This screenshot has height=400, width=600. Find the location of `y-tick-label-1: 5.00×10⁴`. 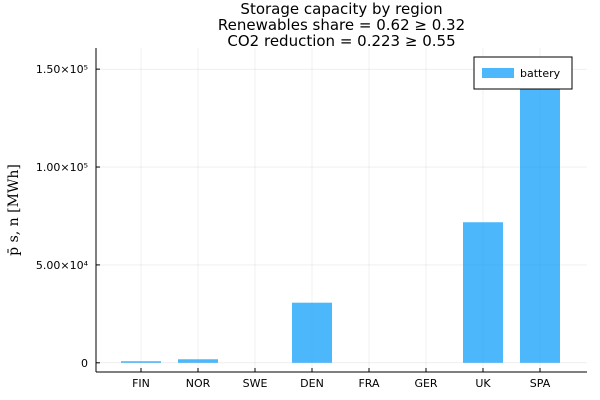

y-tick-label-1: 5.00×10⁴ is located at coordinates (62, 265).